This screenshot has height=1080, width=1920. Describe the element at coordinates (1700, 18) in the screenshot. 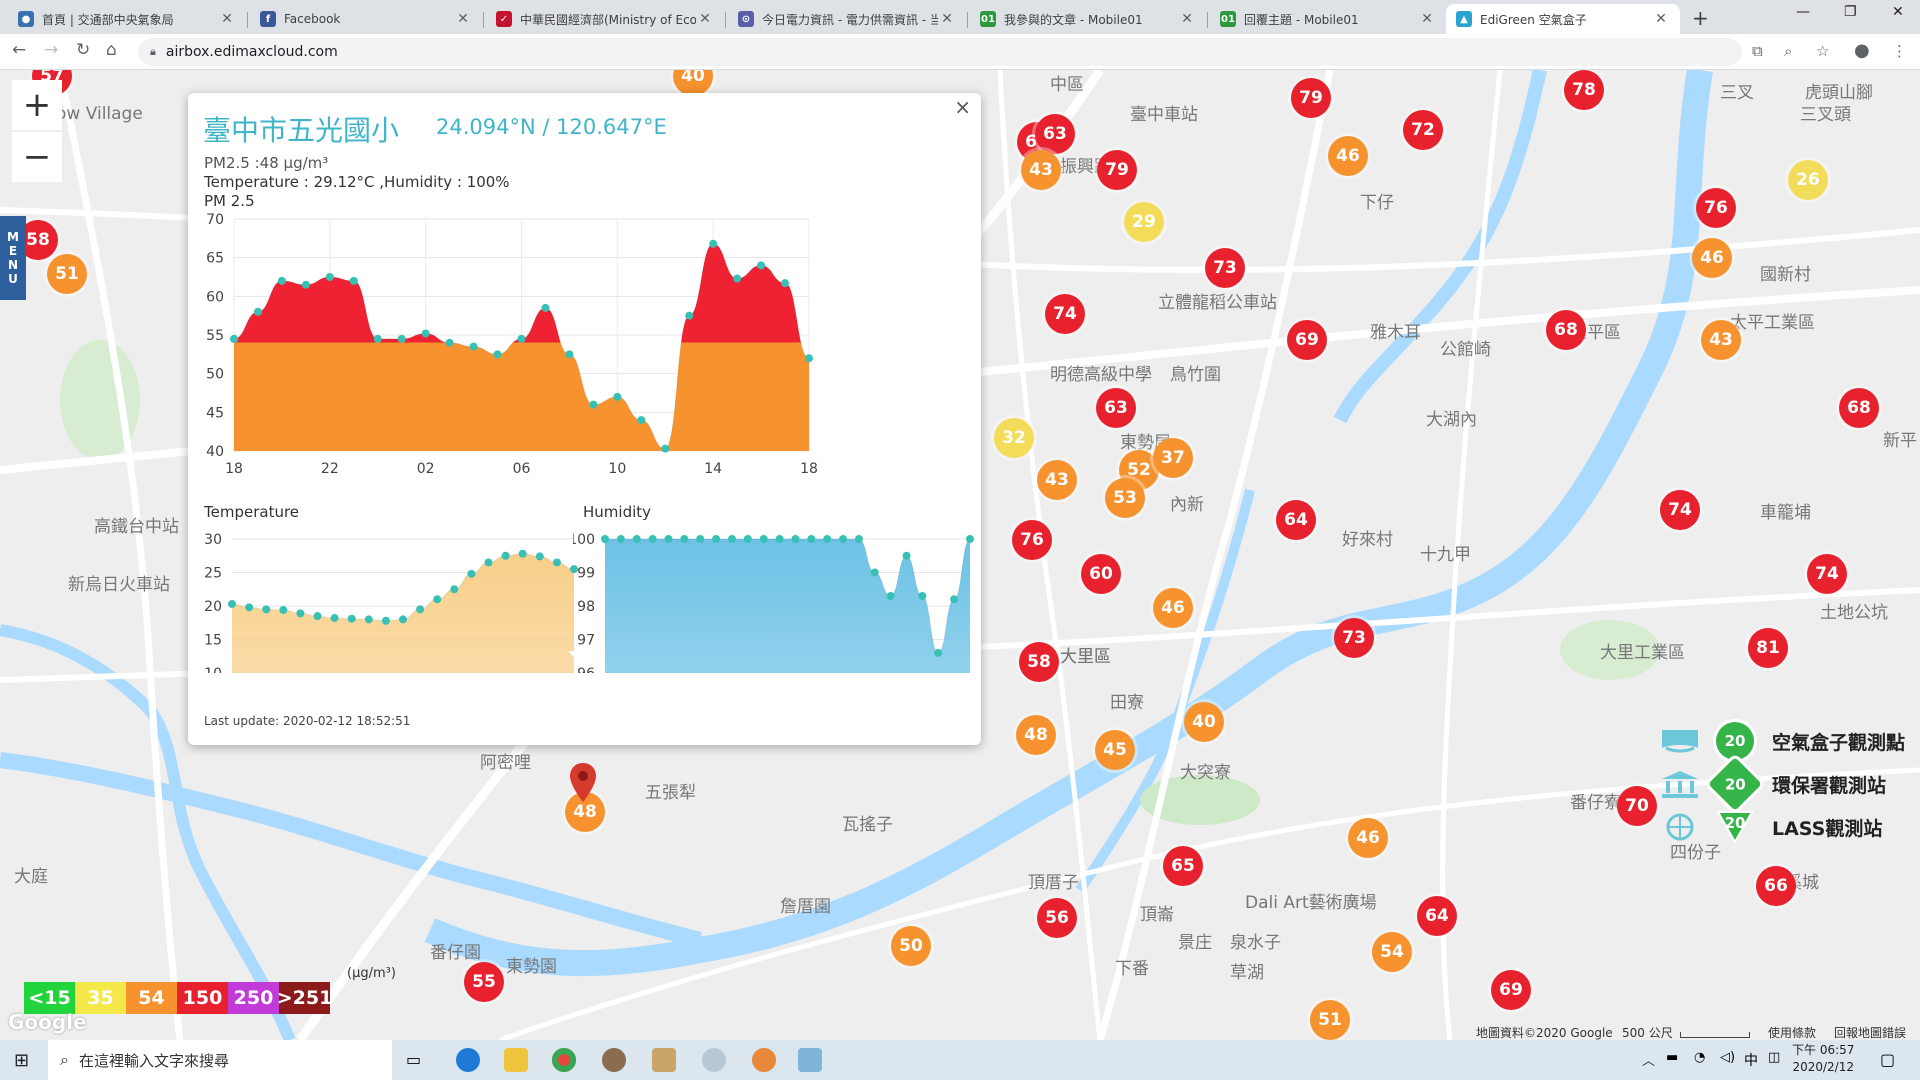

I see `new-tab-button: +` at that location.